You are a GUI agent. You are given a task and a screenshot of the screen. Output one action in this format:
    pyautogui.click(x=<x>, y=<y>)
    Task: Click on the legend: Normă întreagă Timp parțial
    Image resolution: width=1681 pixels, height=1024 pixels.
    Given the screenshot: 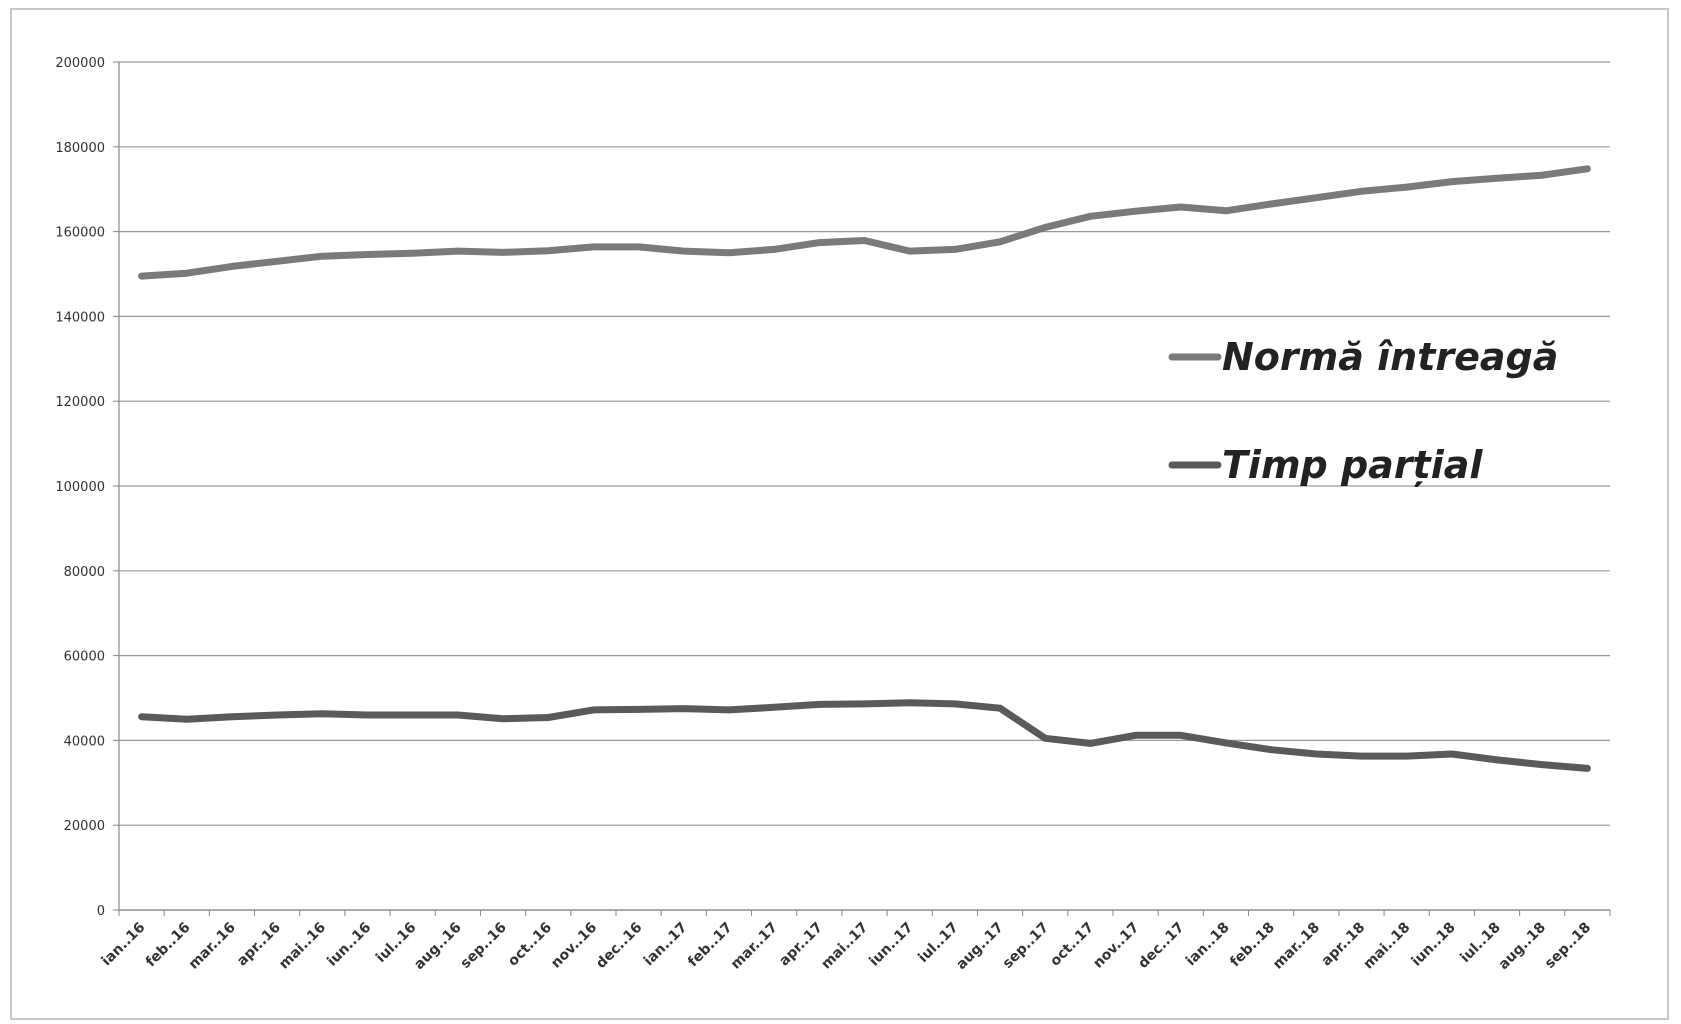 What is the action you would take?
    pyautogui.click(x=1363, y=411)
    